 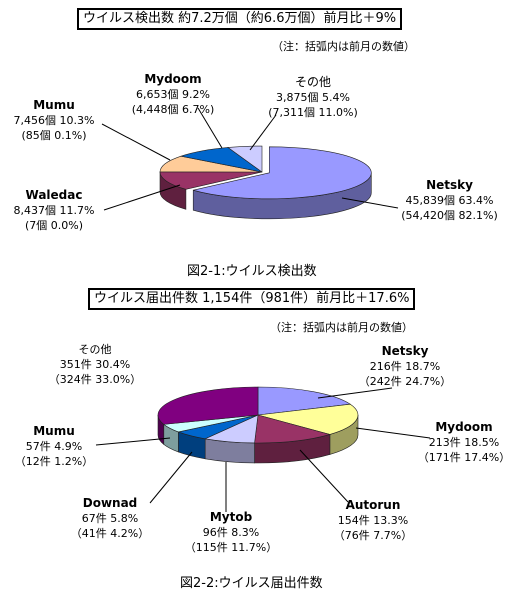 I want to click on chart1-slice-waledac, so click(x=211, y=180).